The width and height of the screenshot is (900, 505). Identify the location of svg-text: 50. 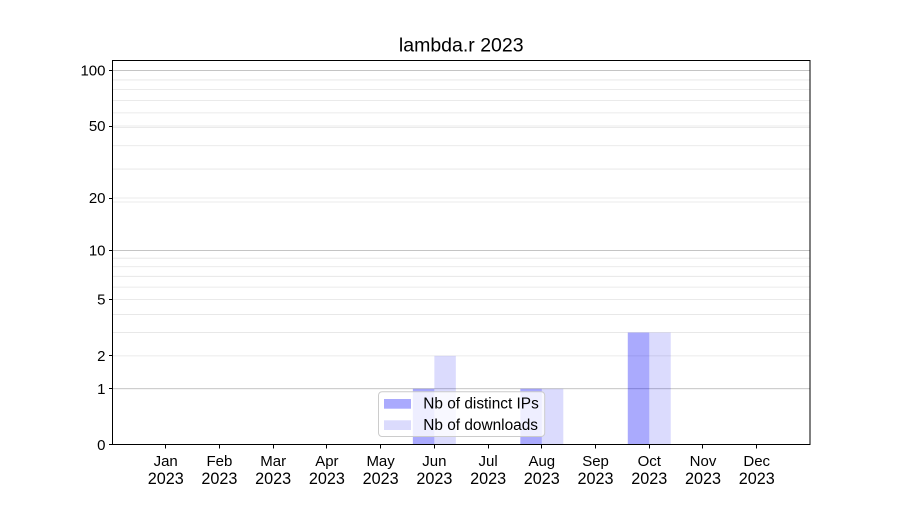
(97, 126).